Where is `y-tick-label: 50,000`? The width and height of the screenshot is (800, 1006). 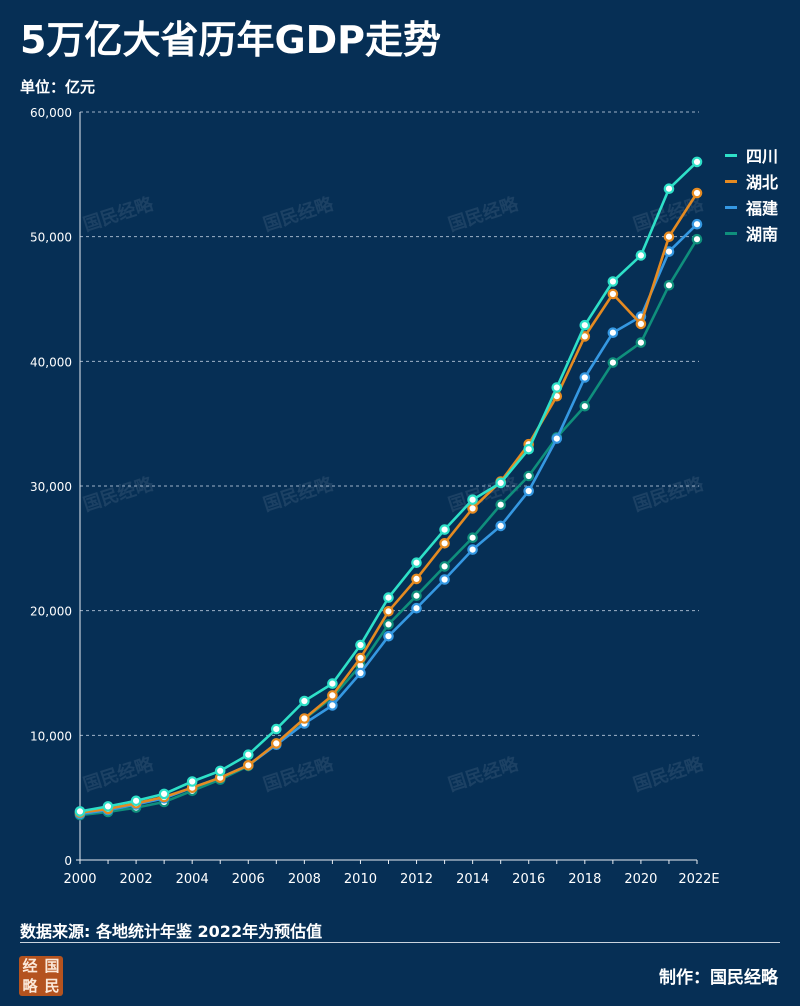 y-tick-label: 50,000 is located at coordinates (51, 238).